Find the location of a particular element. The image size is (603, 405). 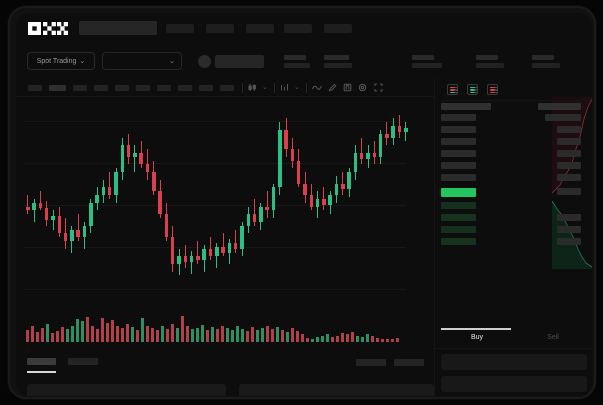

trading-mode-label: Spot Trading is located at coordinates (56, 61).